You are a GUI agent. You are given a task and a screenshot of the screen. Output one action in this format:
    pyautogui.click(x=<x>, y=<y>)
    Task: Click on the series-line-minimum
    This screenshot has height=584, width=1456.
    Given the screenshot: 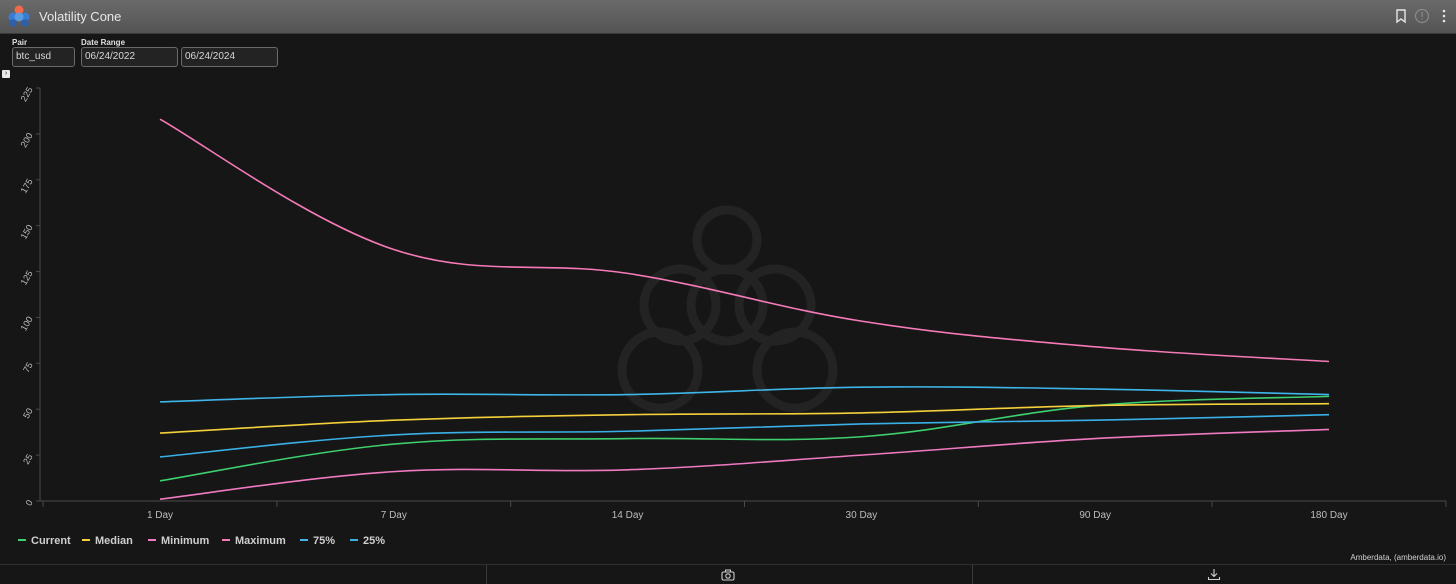 What is the action you would take?
    pyautogui.click(x=744, y=464)
    